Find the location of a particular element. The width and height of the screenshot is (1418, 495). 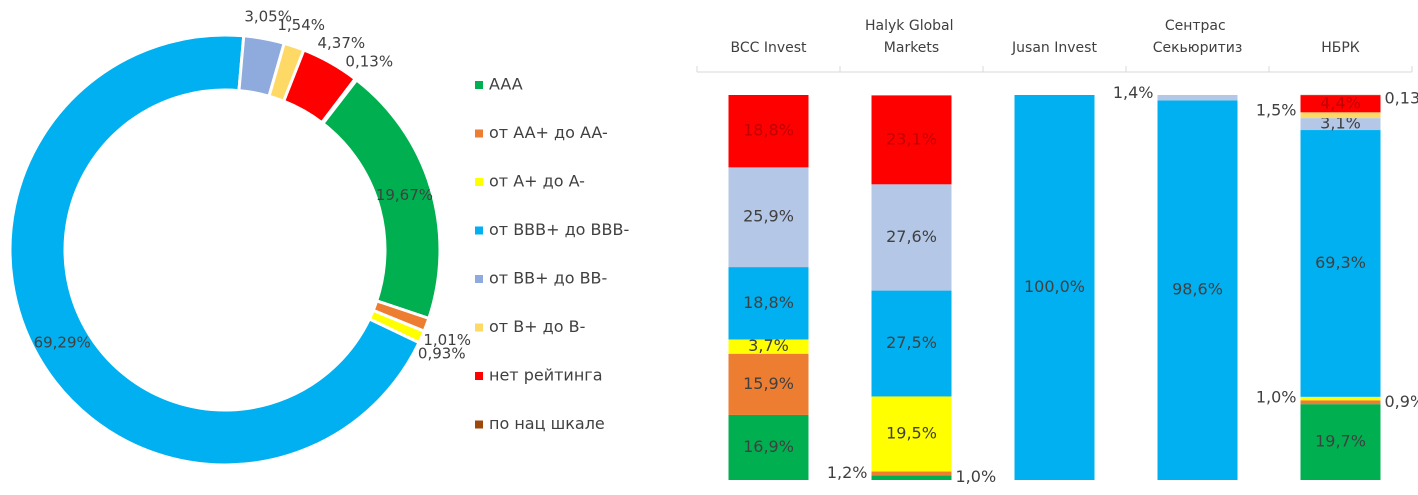

data-label: 98,6% is located at coordinates (1197, 289).